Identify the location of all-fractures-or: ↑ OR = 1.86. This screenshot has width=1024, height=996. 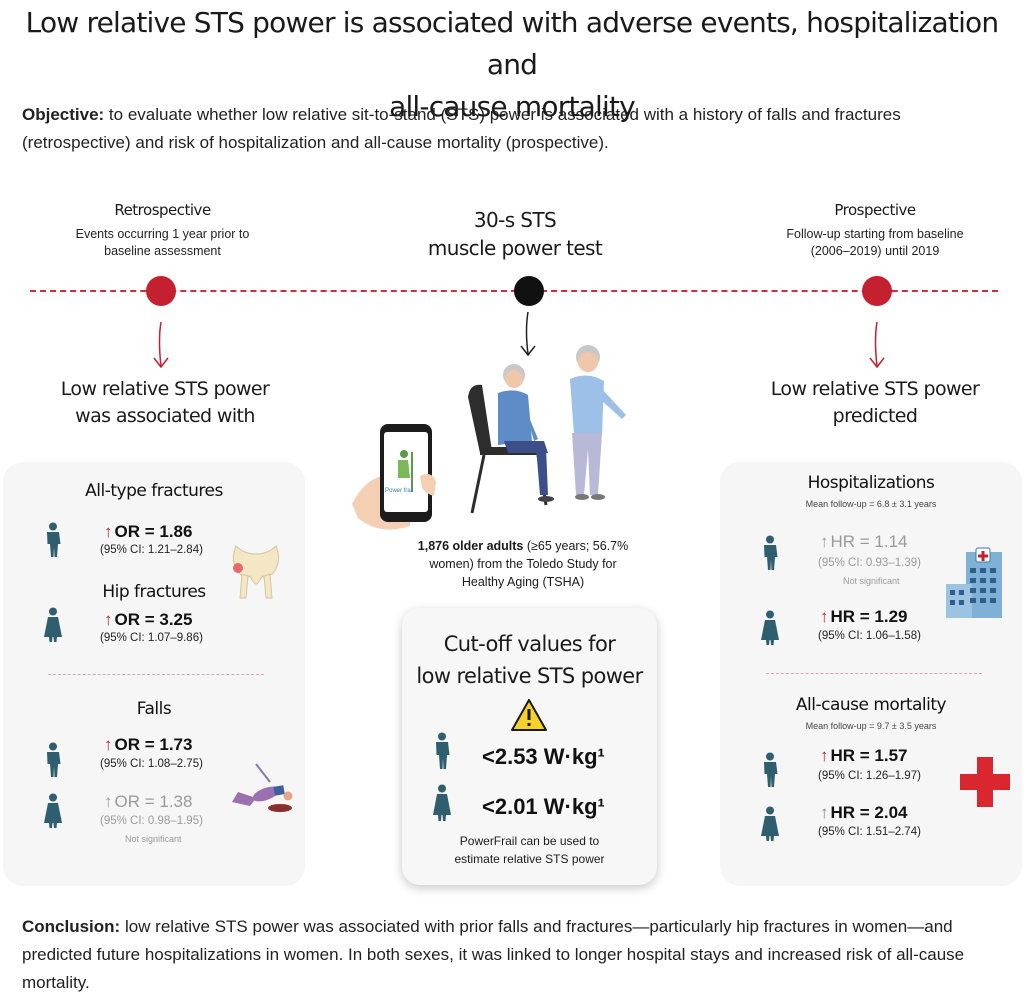
(148, 531).